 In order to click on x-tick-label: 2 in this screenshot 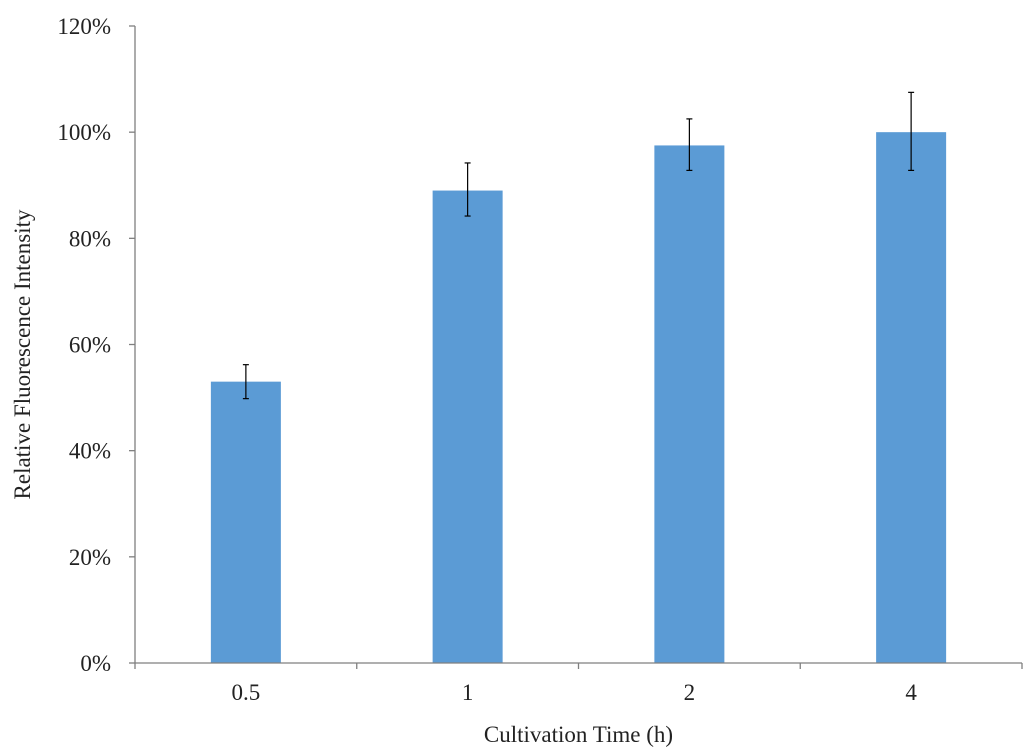, I will do `click(690, 692)`.